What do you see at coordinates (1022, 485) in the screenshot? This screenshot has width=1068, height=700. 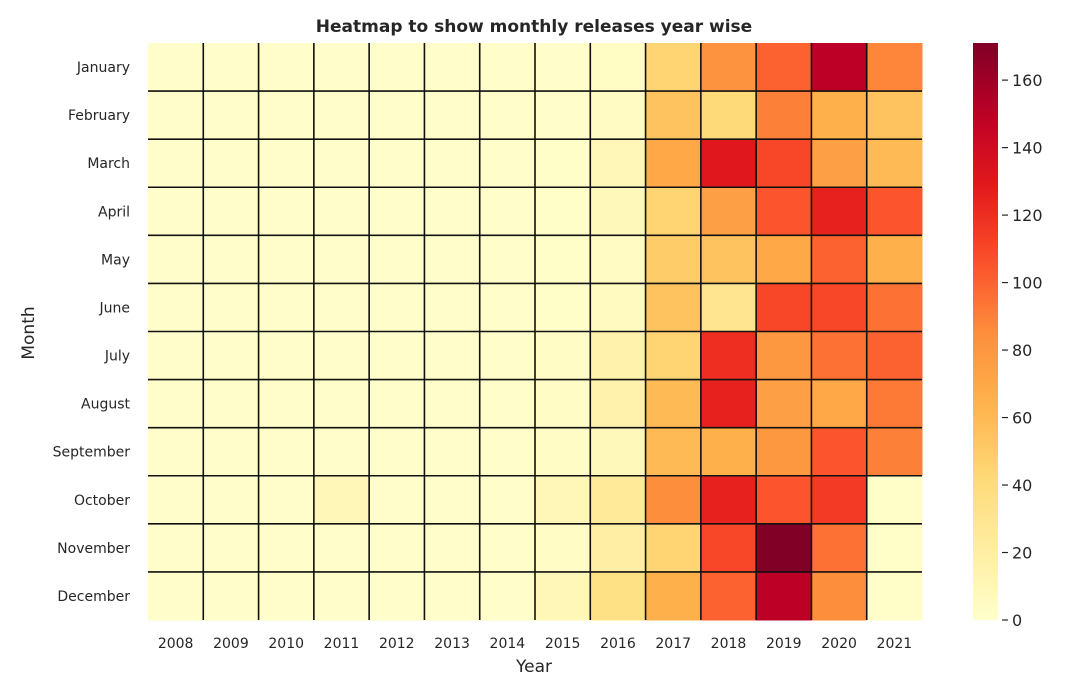 I see `colorbar-tick-label: 40` at bounding box center [1022, 485].